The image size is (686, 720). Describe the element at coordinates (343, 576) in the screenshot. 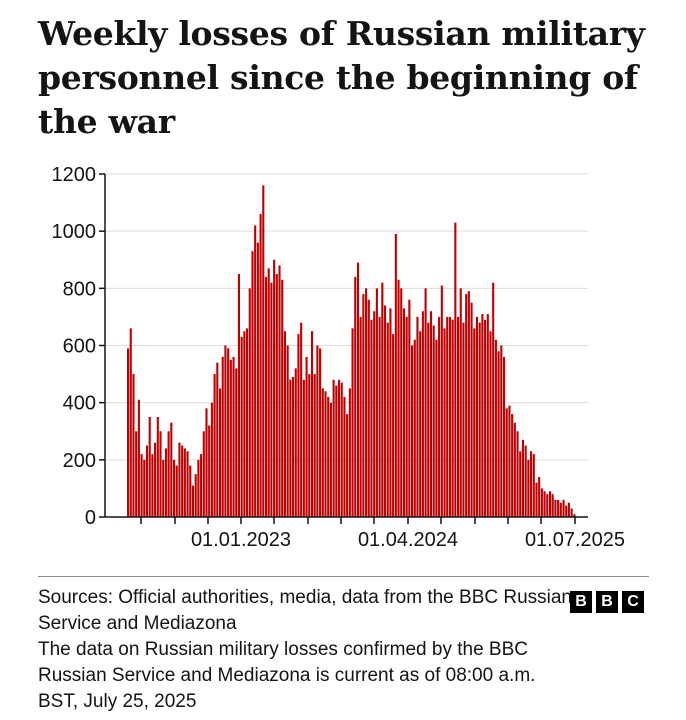

I see `footer-divider` at that location.